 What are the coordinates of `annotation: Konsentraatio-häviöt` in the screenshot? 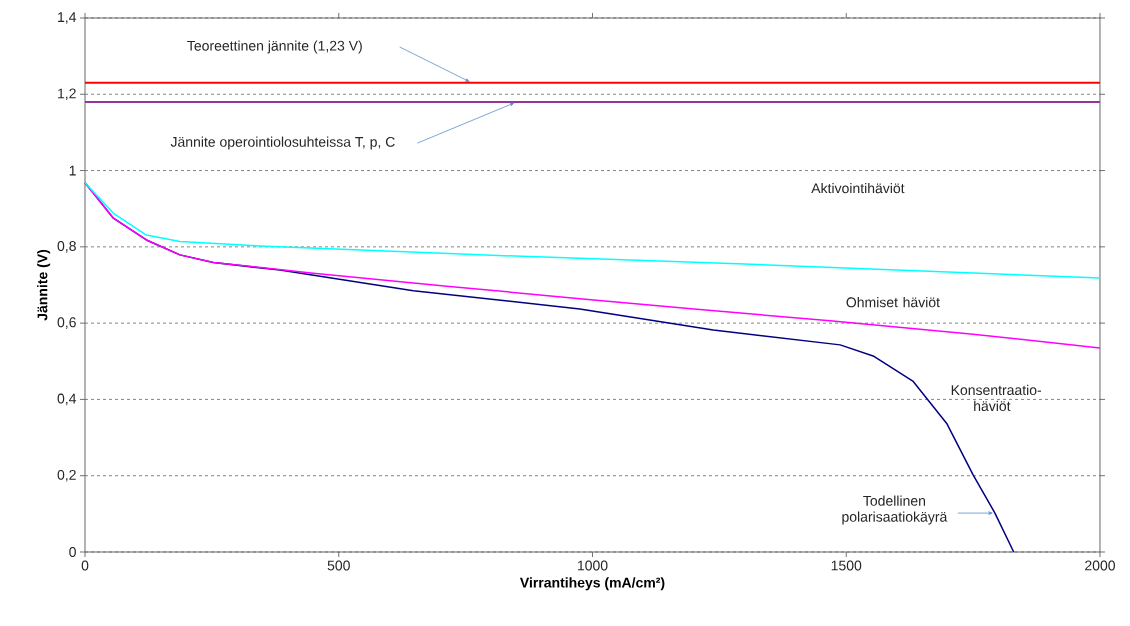 It's located at (996, 398).